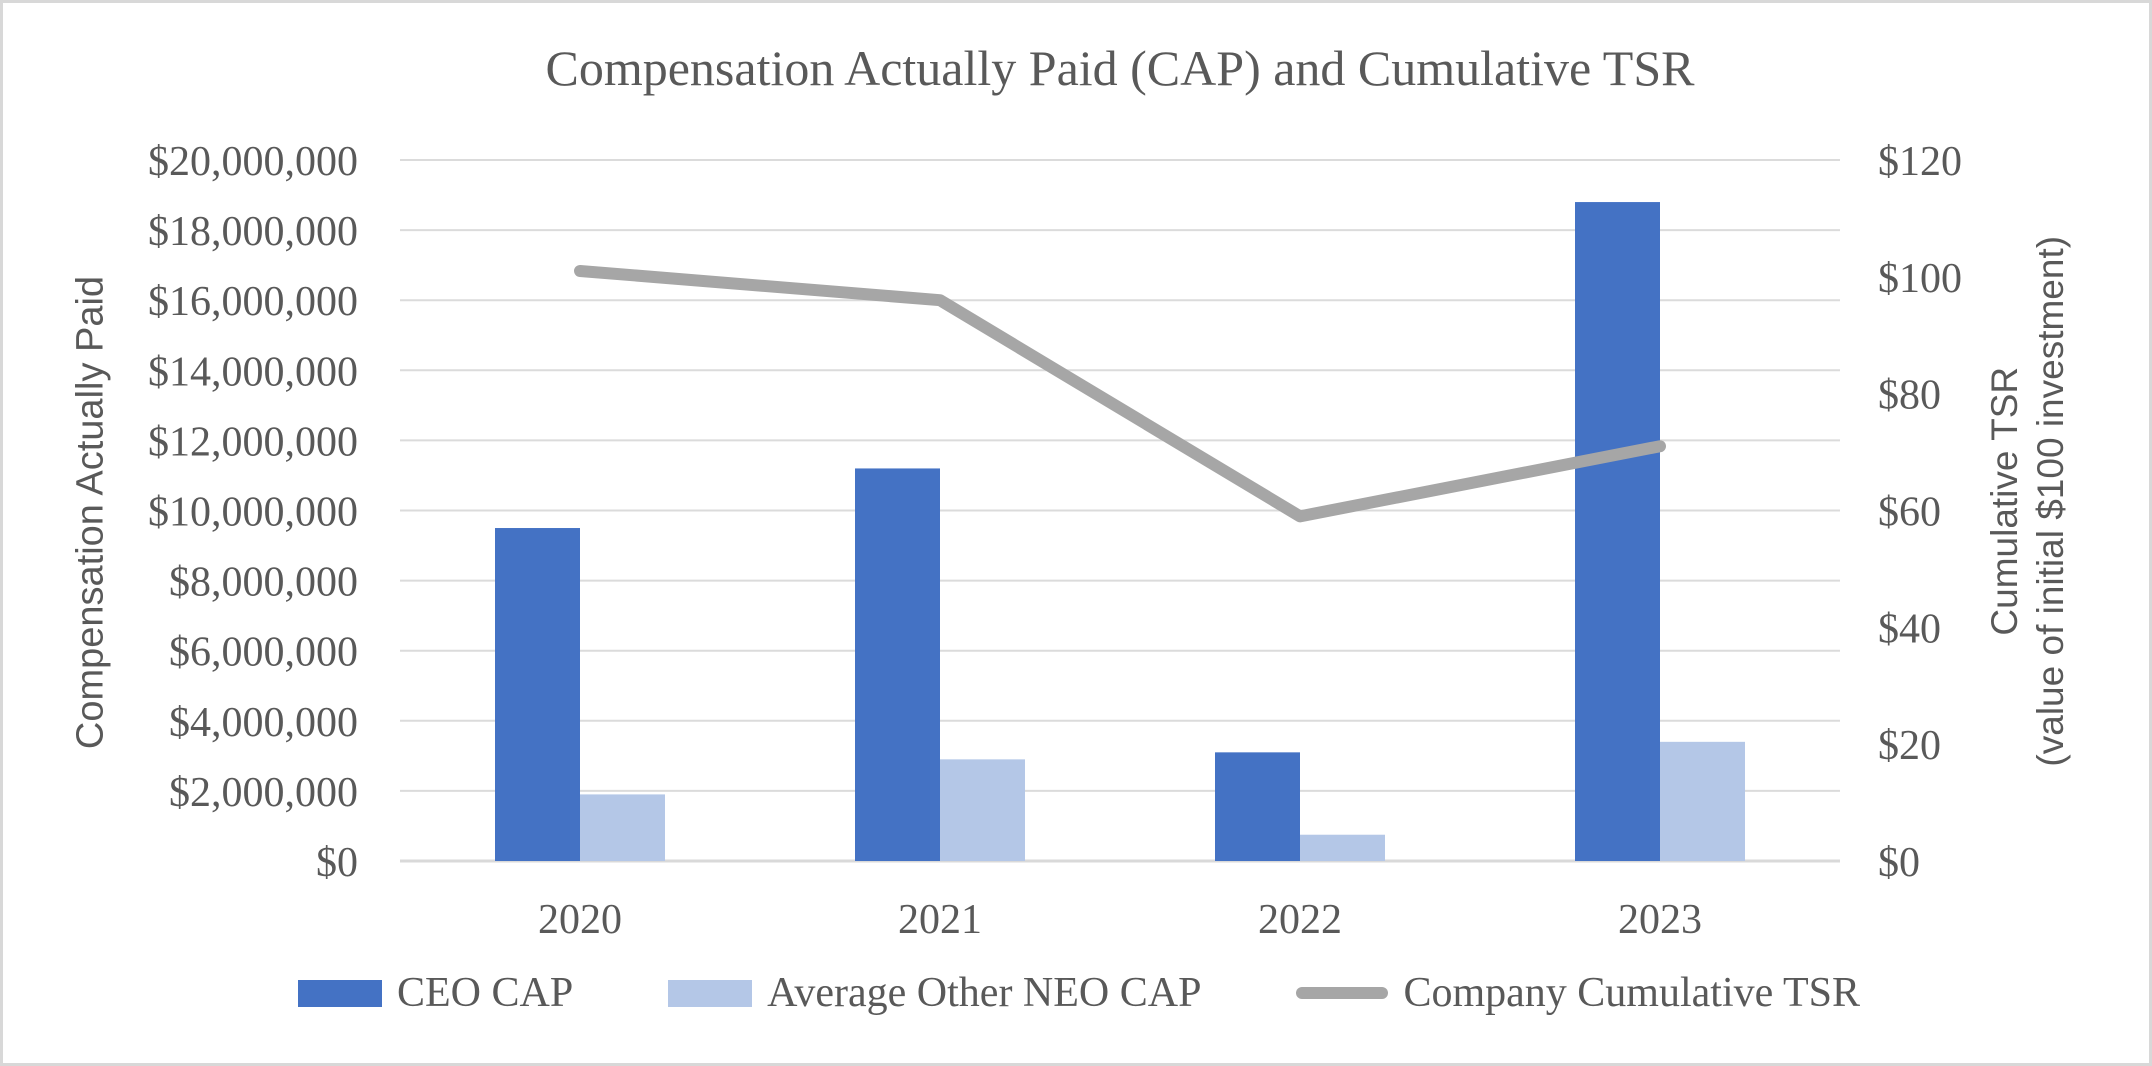  Describe the element at coordinates (1660, 920) in the screenshot. I see `category-label-2023: 2023` at that location.